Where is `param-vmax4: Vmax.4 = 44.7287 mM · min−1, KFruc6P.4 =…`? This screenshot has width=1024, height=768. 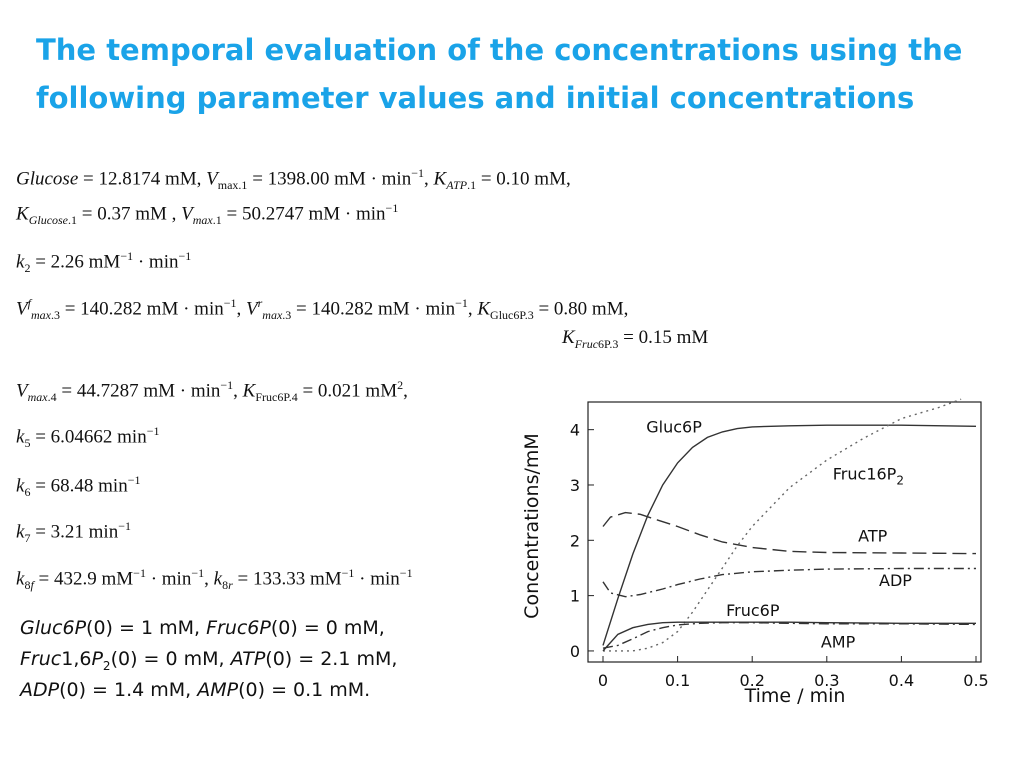 param-vmax4: Vmax.4 = 44.7287 mM · min−1, KFruc6P.4 =… is located at coordinates (212, 391).